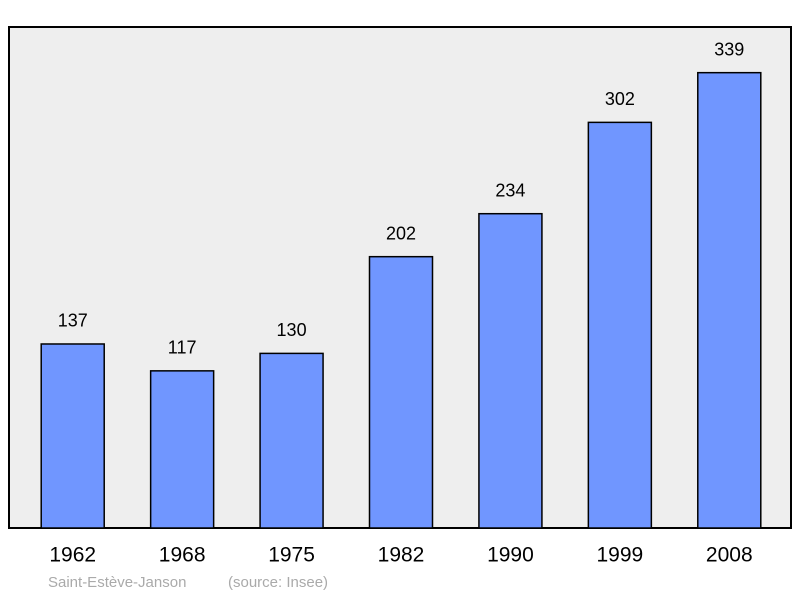 This screenshot has height=598, width=800. What do you see at coordinates (72, 555) in the screenshot?
I see `x-tick-label: 1962` at bounding box center [72, 555].